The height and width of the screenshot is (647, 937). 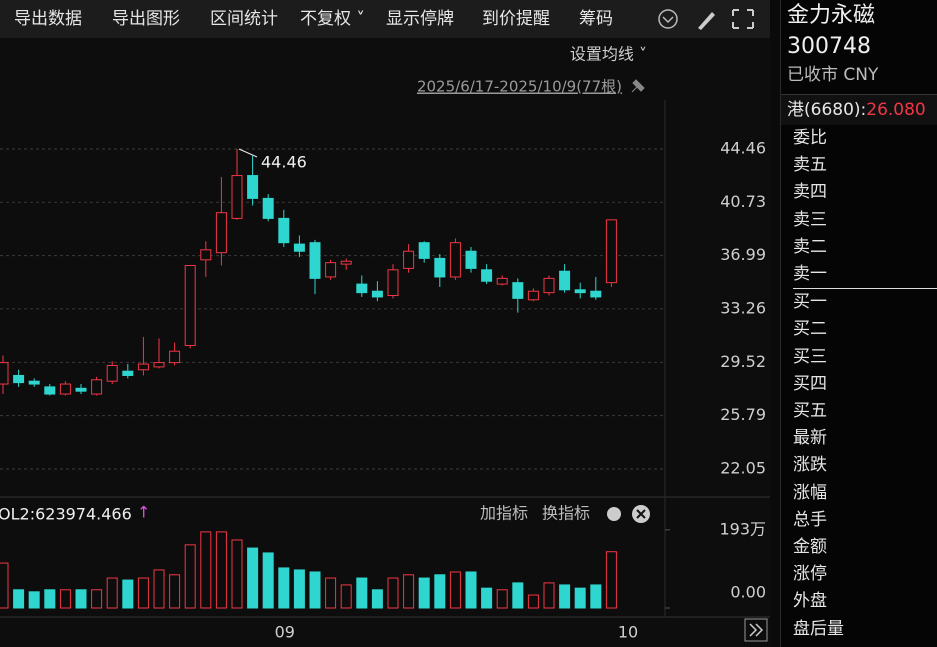 What do you see at coordinates (810, 165) in the screenshot?
I see `quote-field: 卖五` at bounding box center [810, 165].